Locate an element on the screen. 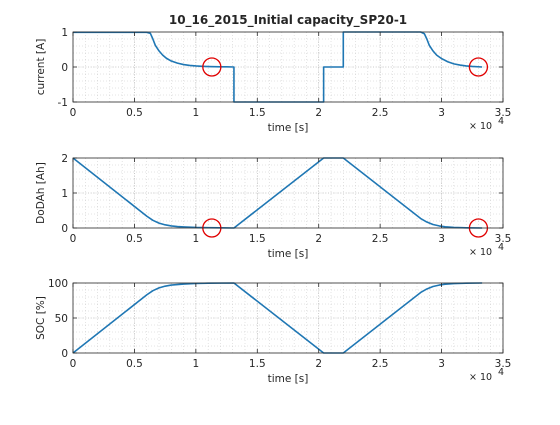 This screenshot has width=560, height=425. y-tick-label: 100 is located at coordinates (58, 284).